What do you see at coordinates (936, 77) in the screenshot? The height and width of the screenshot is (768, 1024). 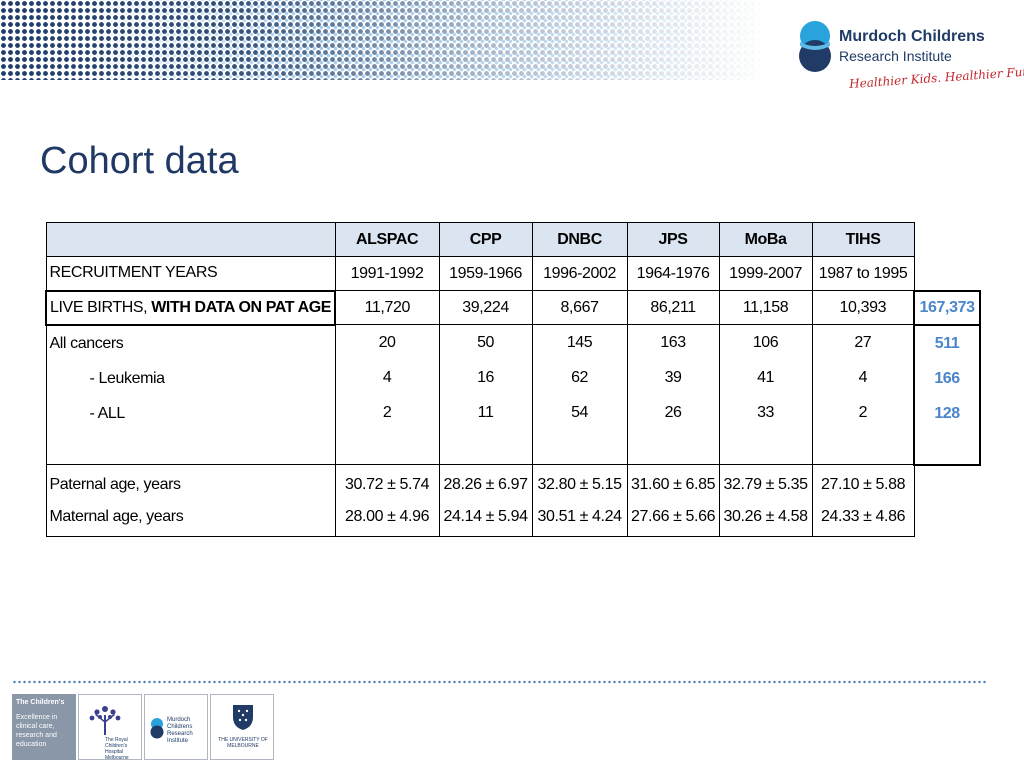 I see `mcri-logo-tagline: Healthier Kids. Healthier Future.` at bounding box center [936, 77].